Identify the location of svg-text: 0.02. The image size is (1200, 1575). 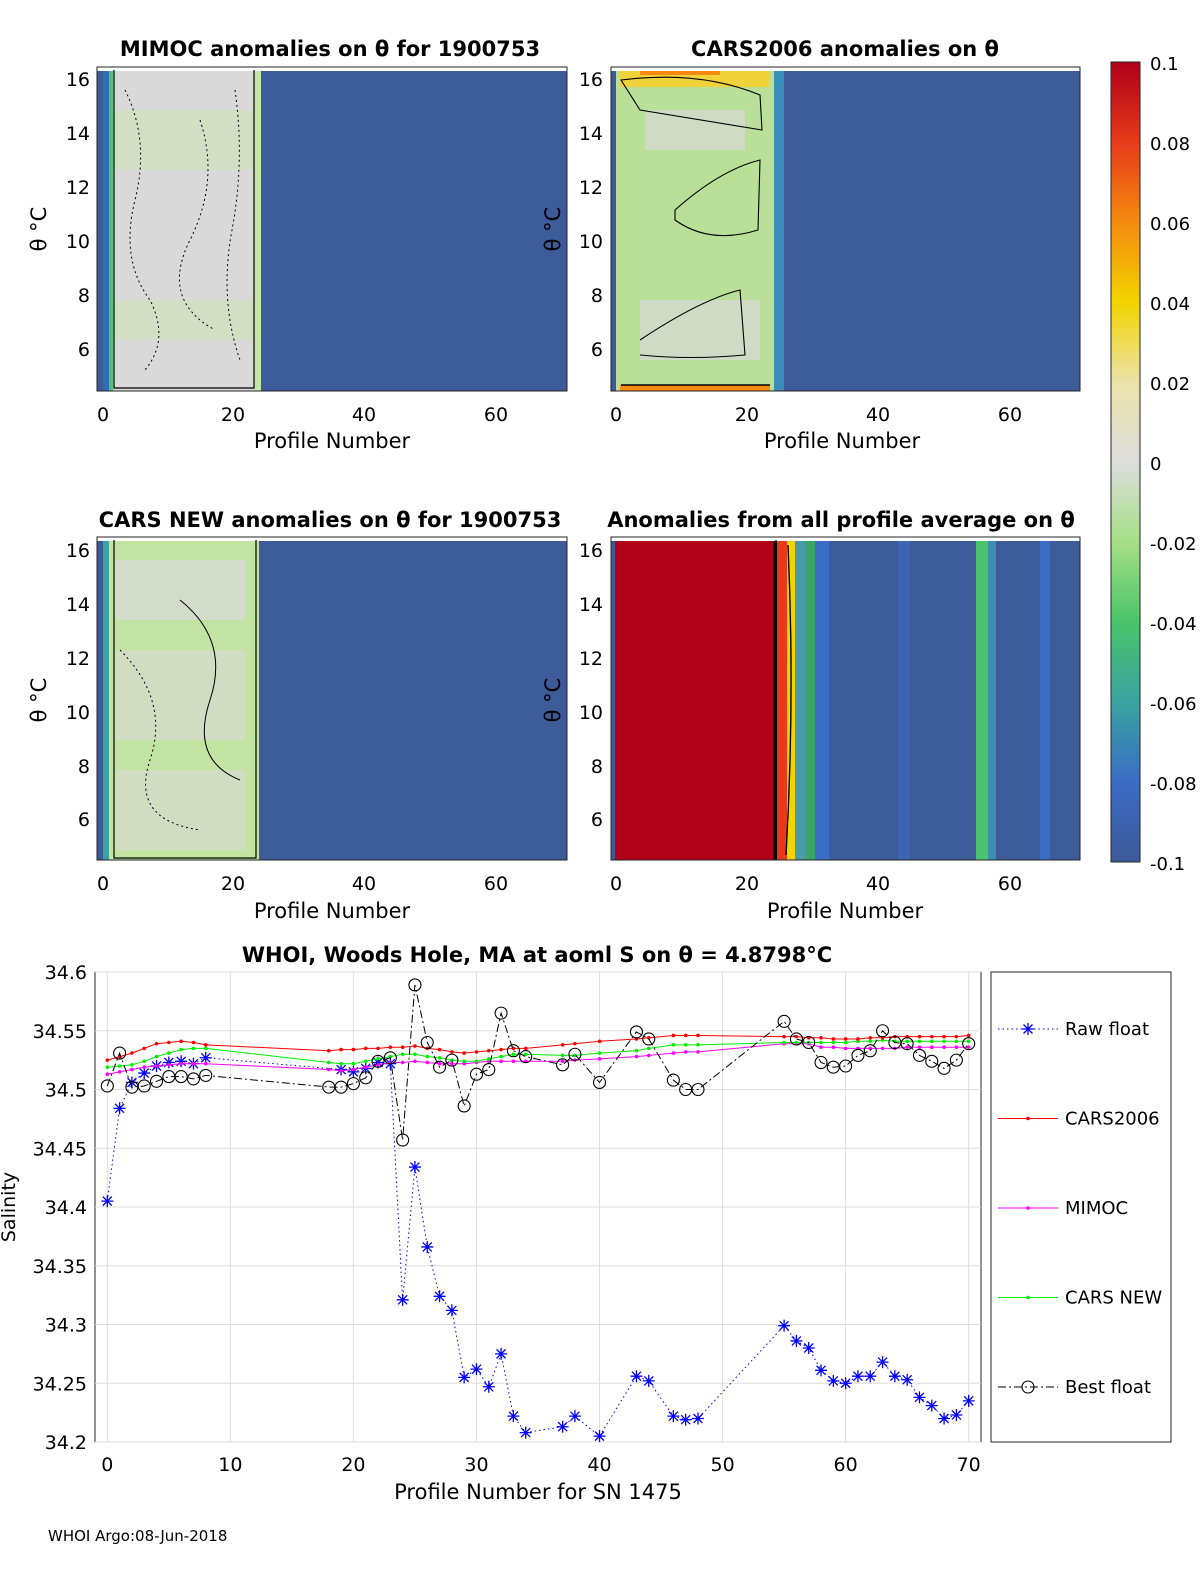
(1170, 384).